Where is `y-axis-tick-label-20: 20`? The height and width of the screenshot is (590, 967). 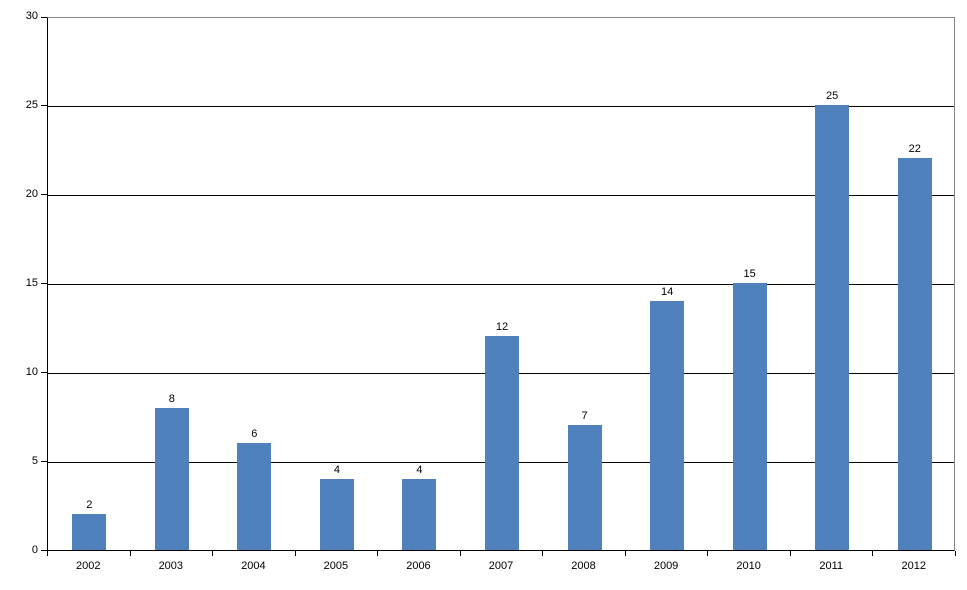
y-axis-tick-label-20: 20 is located at coordinates (31, 194).